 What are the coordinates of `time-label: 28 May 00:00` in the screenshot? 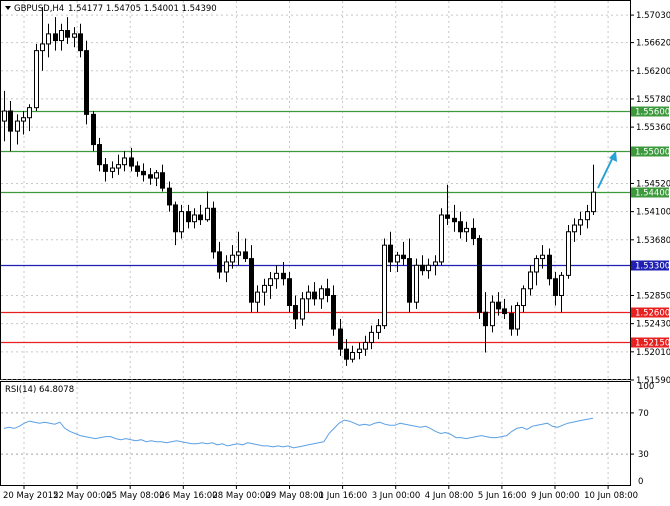 It's located at (241, 496).